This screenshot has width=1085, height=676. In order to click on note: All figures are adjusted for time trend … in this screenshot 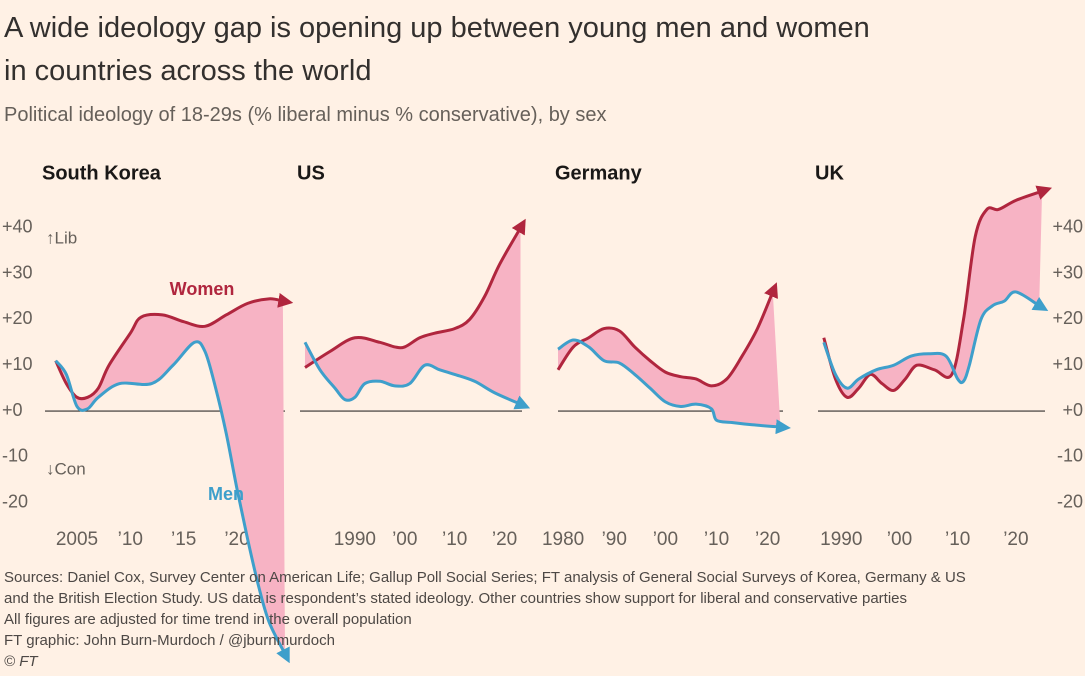, I will do `click(208, 619)`.